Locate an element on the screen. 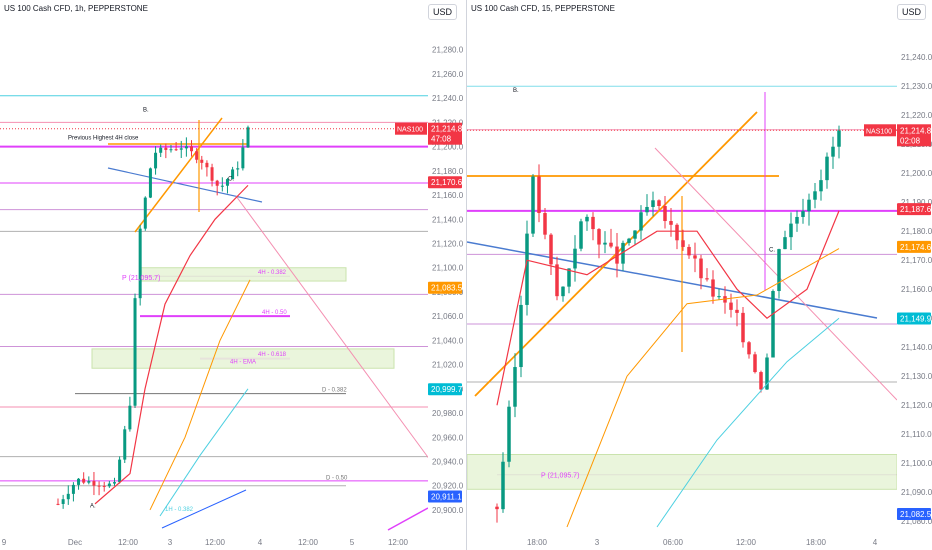 The height and width of the screenshot is (550, 932). symbol-tag-label: NAS100 is located at coordinates (879, 131).